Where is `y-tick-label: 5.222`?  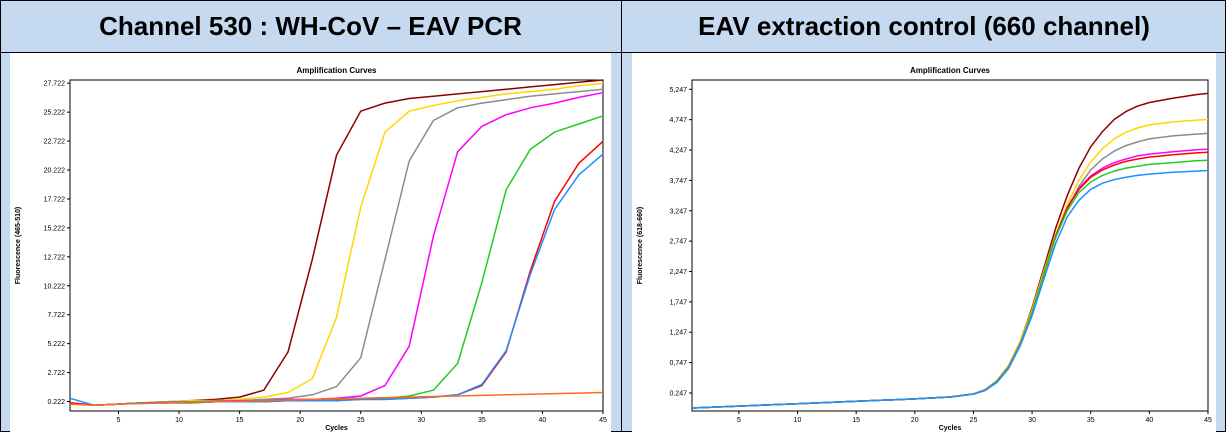 y-tick-label: 5.222 is located at coordinates (56, 344).